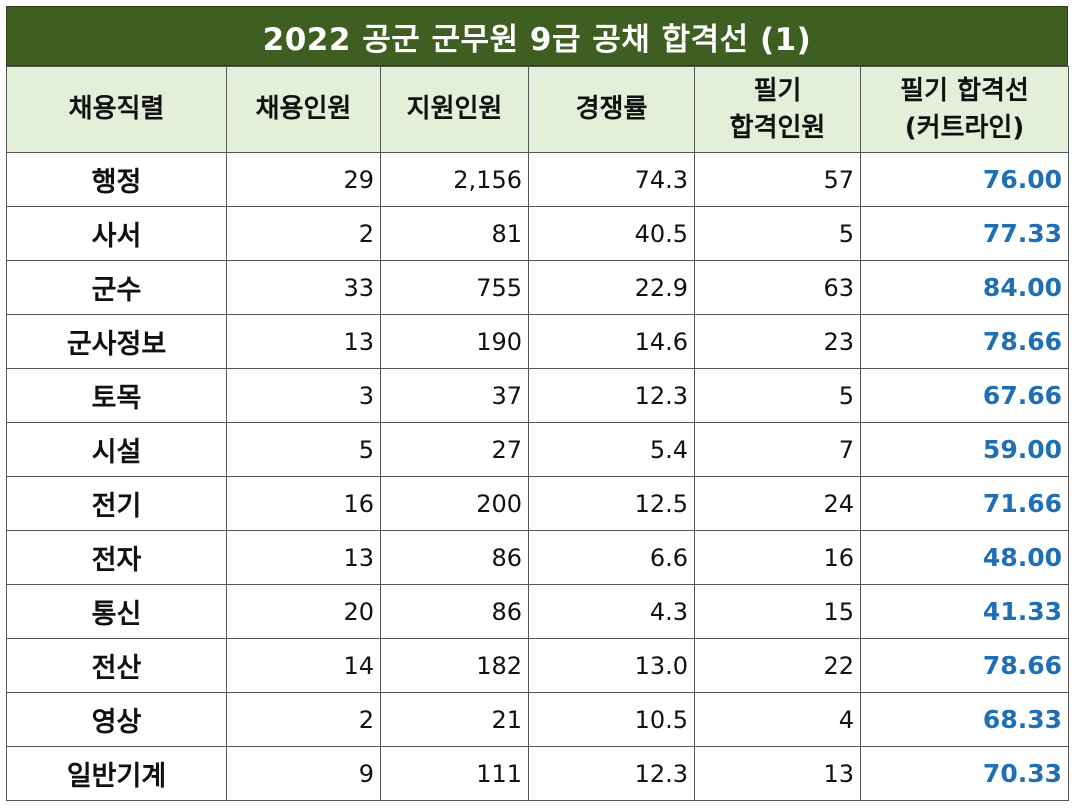 Image resolution: width=1076 pixels, height=808 pixels. I want to click on cell-category: 전기, so click(116, 503).